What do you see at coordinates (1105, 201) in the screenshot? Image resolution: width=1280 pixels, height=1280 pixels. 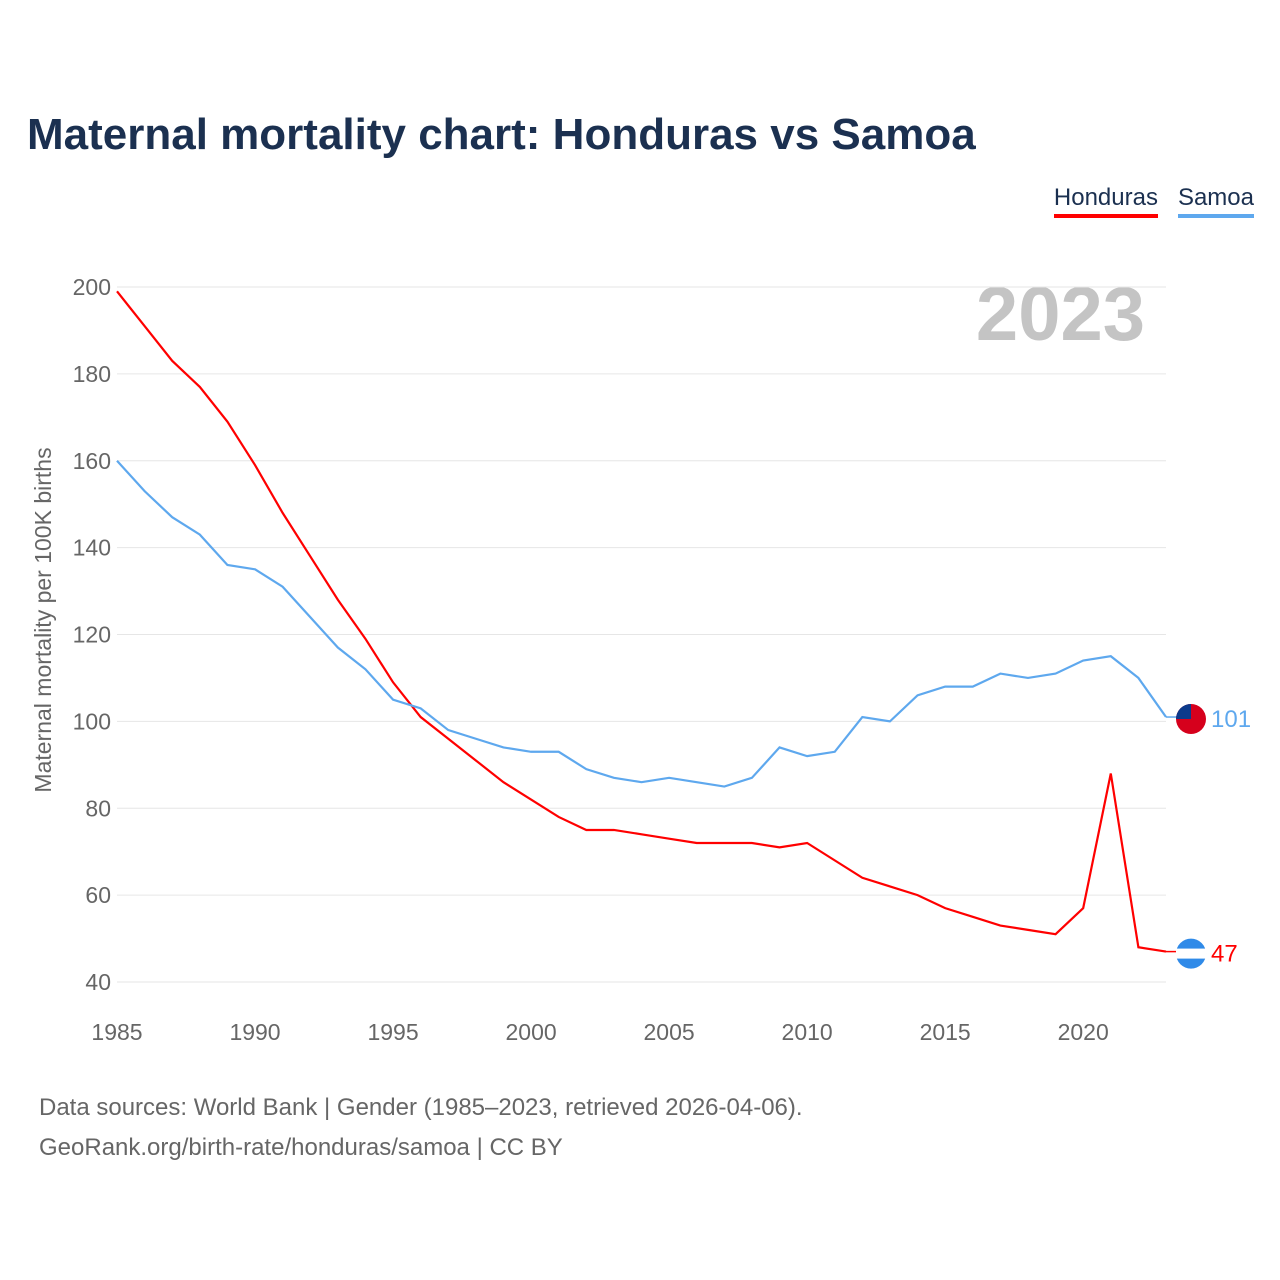 I see `legend-honduras: Honduras` at bounding box center [1105, 201].